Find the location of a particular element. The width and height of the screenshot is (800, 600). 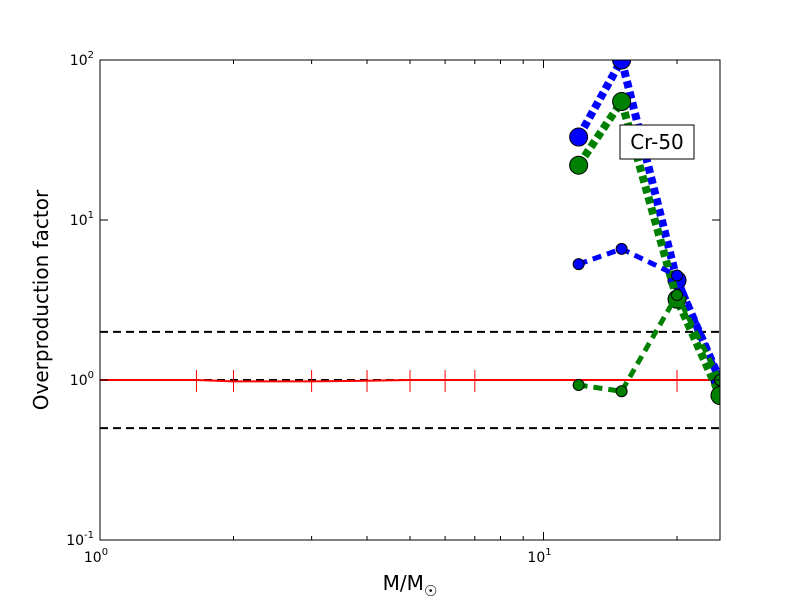

y-tick-label-exp: -1 is located at coordinates (89, 535).